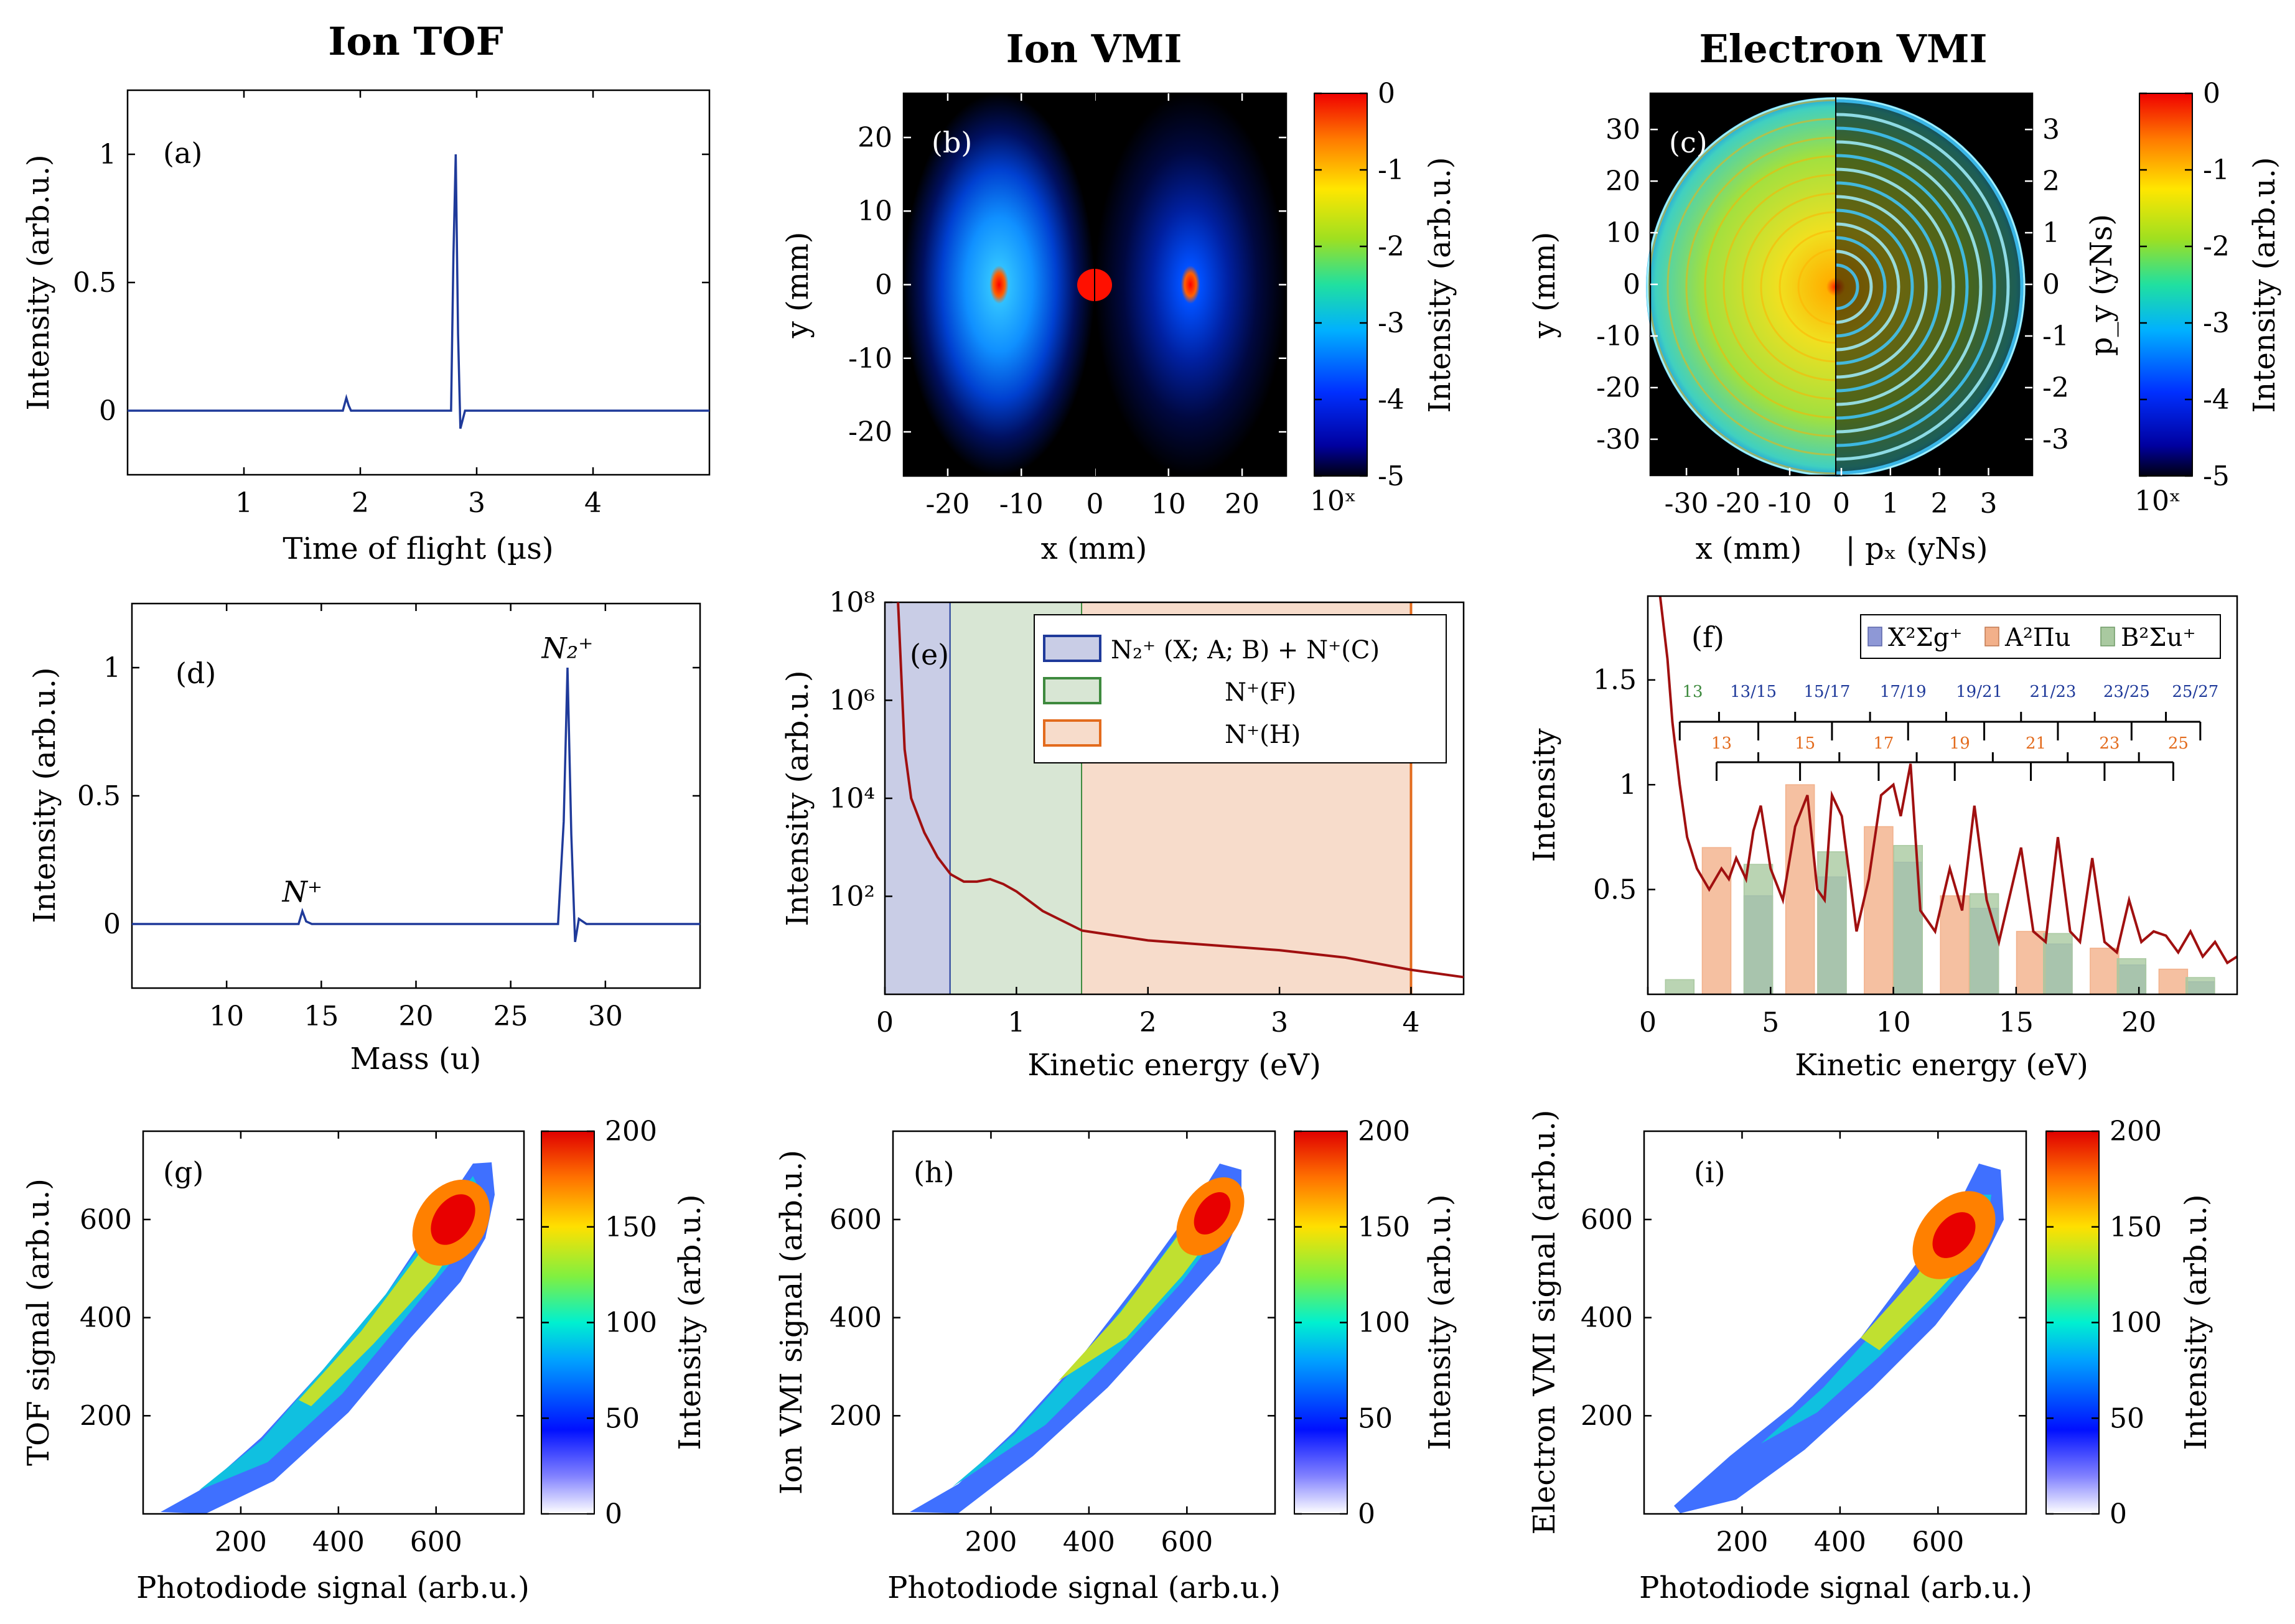 This screenshot has width=2295, height=1624. Describe the element at coordinates (934, 1172) in the screenshot. I see `panel-label-h: (h)` at that location.